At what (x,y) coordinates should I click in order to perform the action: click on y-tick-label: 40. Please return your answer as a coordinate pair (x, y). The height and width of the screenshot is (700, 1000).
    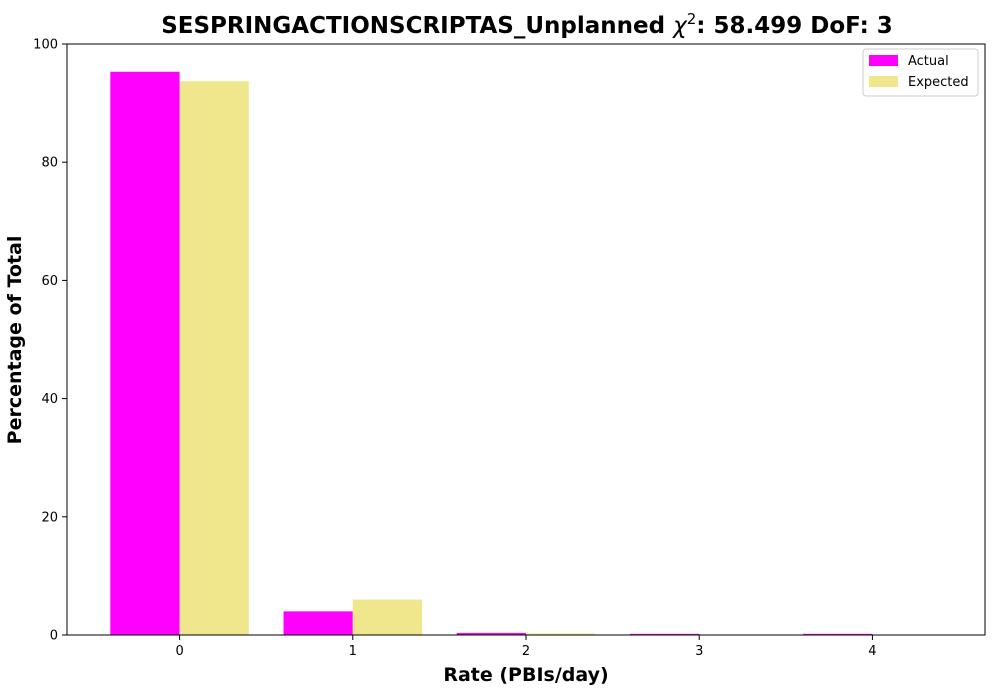
    Looking at the image, I should click on (49, 399).